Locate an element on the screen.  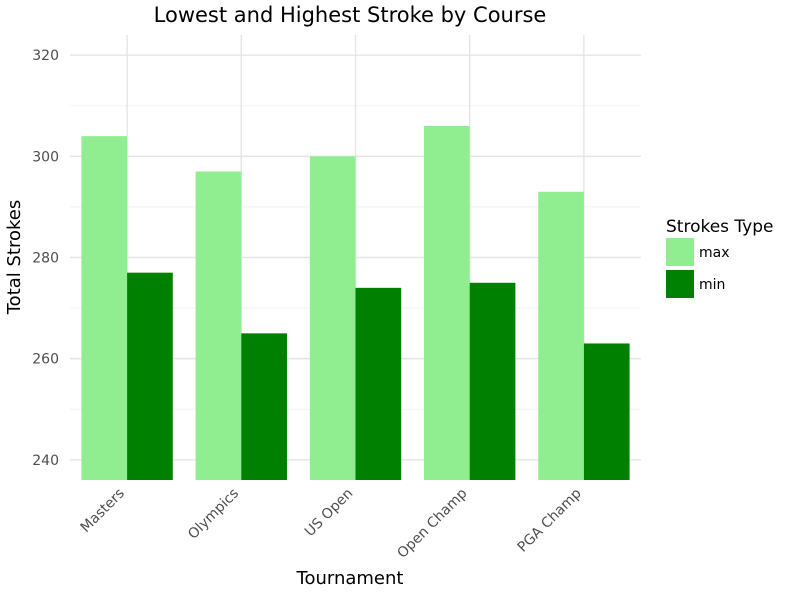
bar-min-olympics is located at coordinates (264, 406).